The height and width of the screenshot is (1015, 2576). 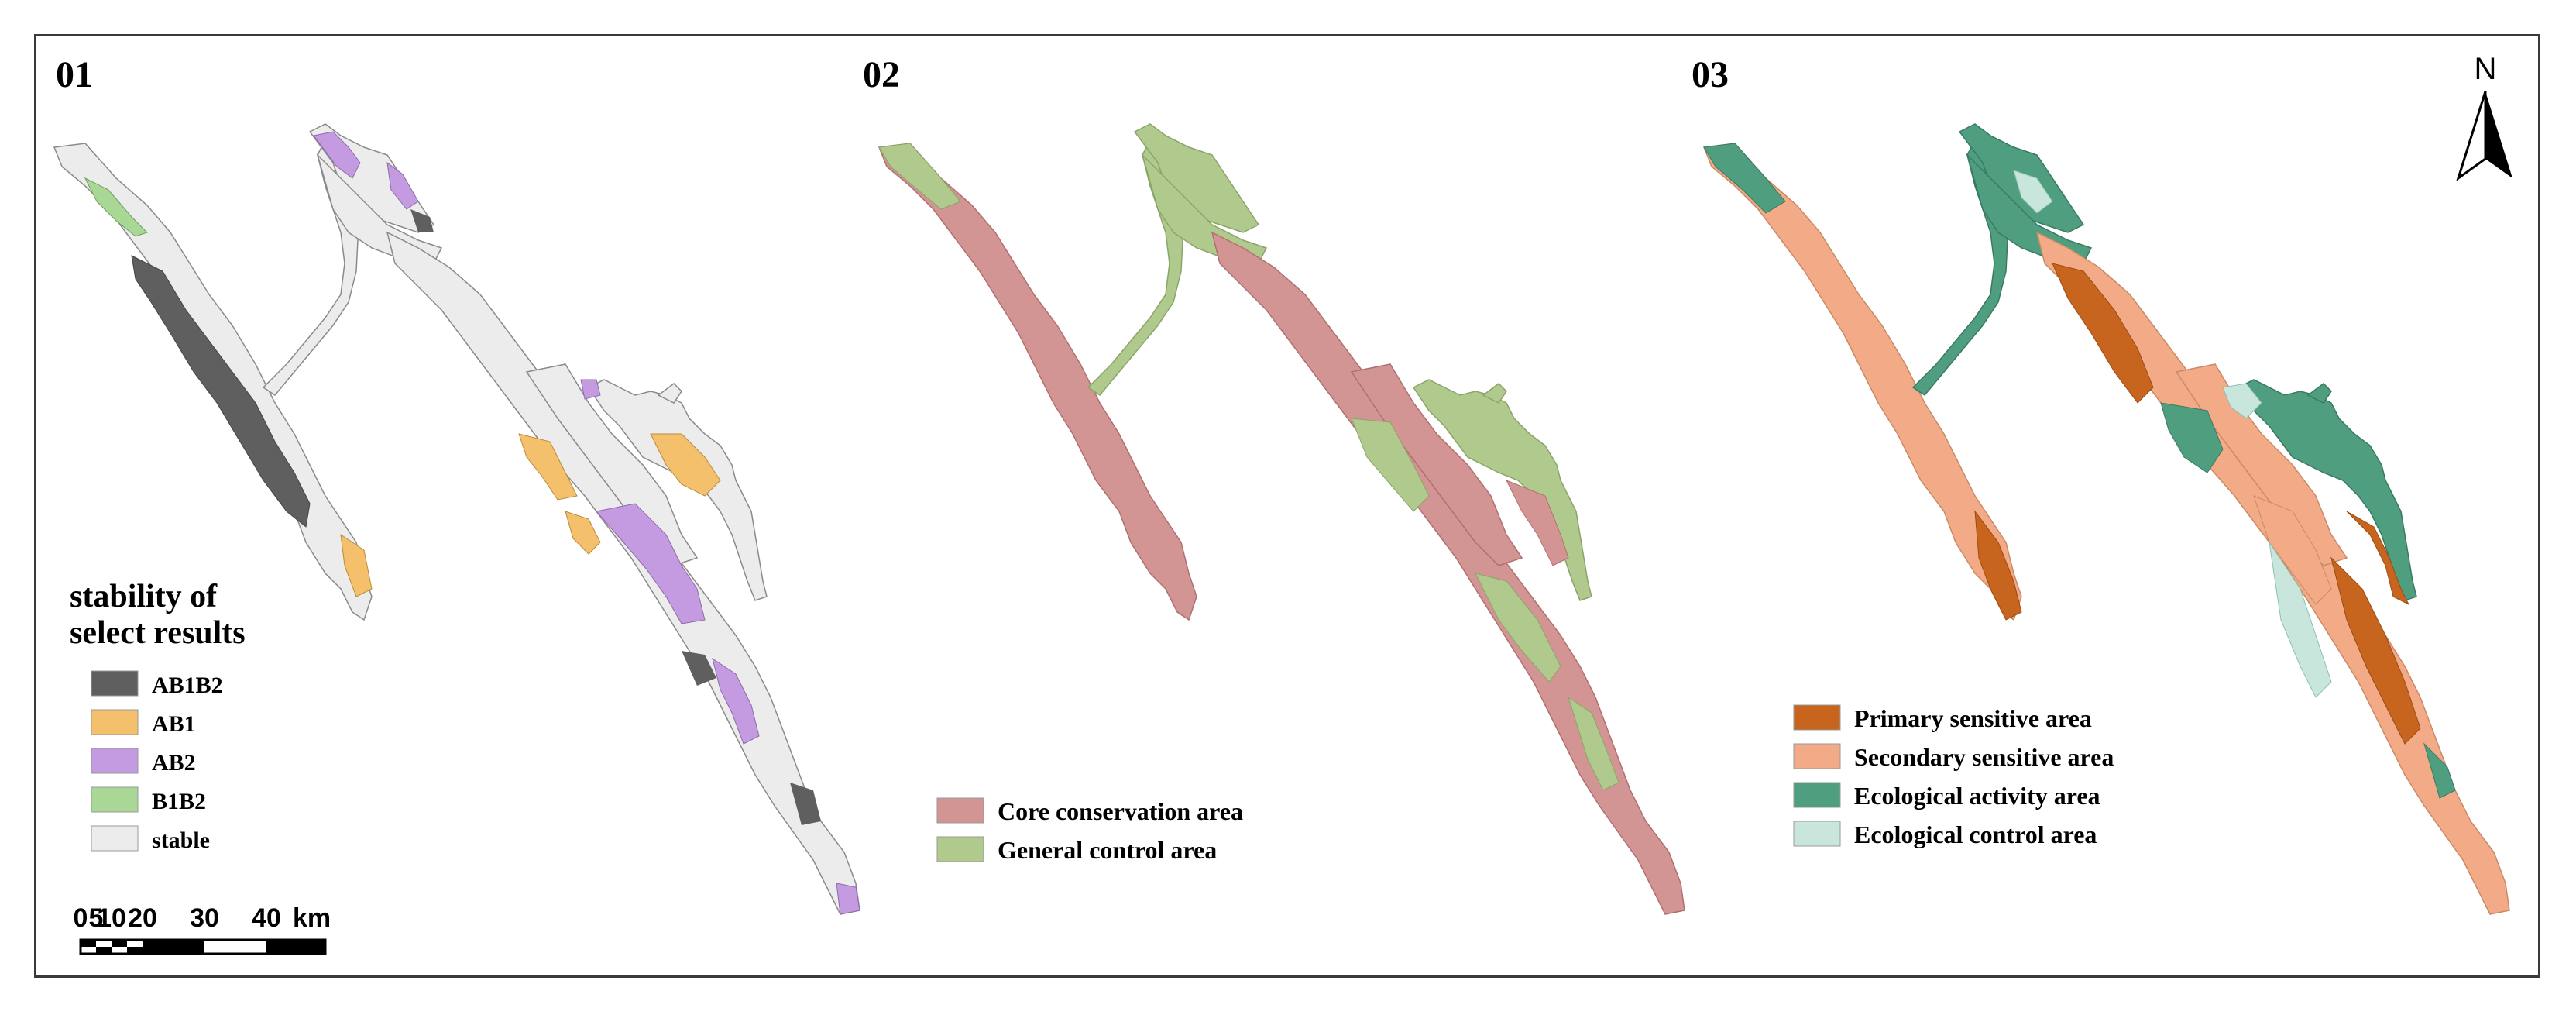 What do you see at coordinates (174, 763) in the screenshot?
I see `legend01-label-2: AB2` at bounding box center [174, 763].